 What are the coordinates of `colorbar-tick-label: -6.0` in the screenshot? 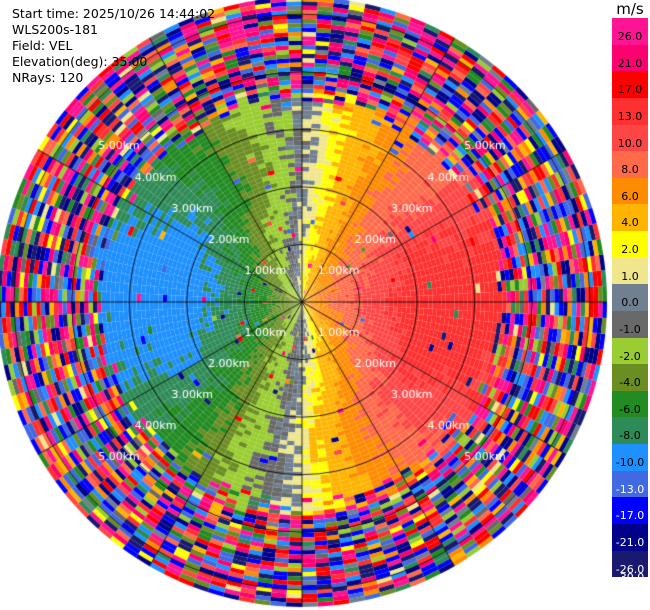 It's located at (630, 409).